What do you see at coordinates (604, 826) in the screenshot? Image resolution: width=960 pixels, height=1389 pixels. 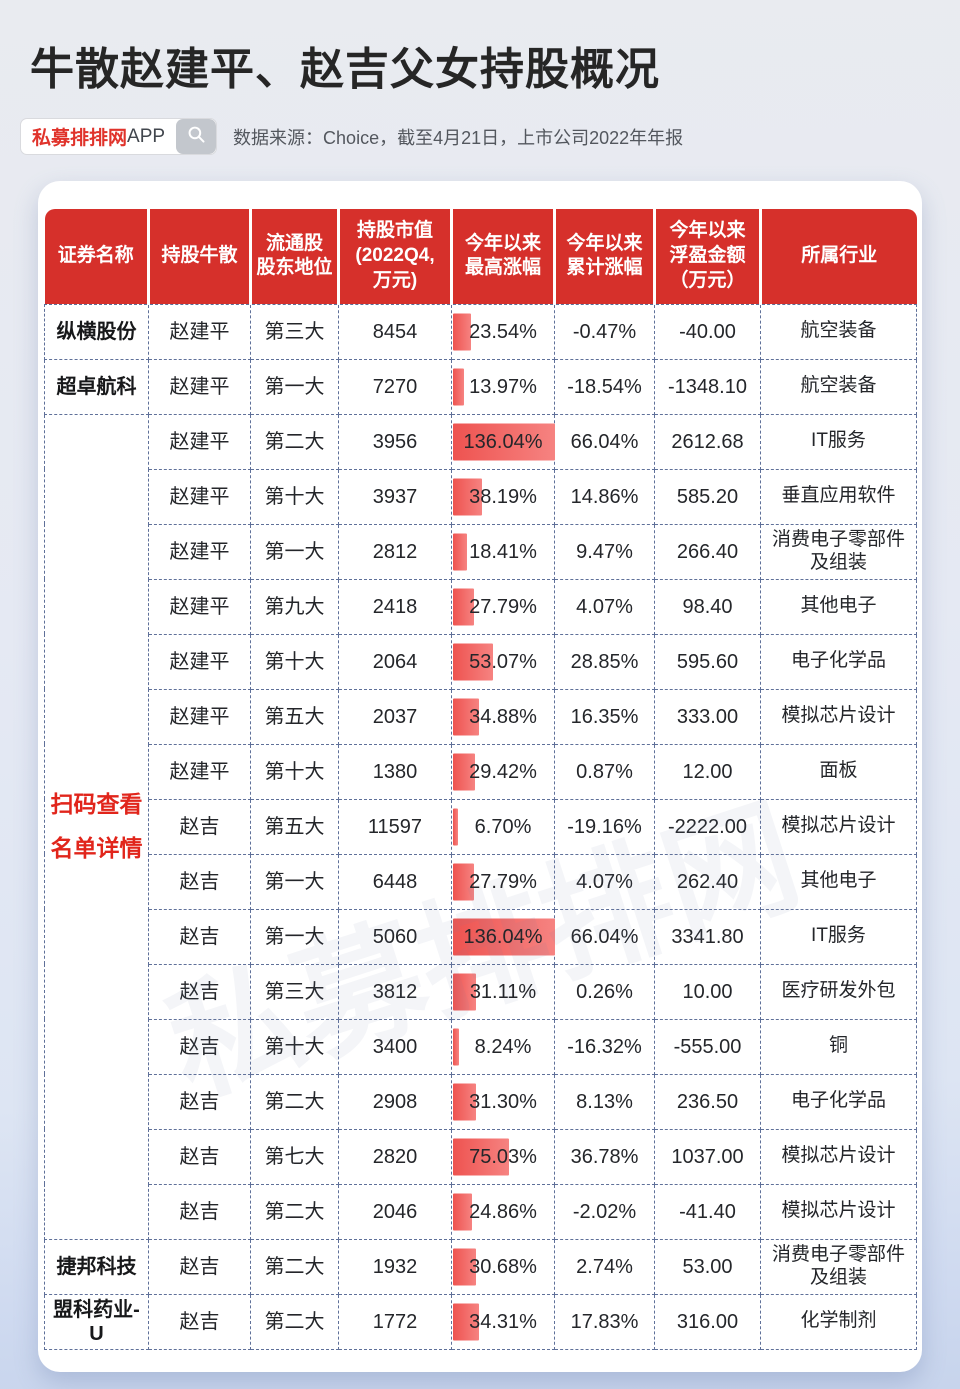 I see `cell-ytd-gain: -19.16%` at bounding box center [604, 826].